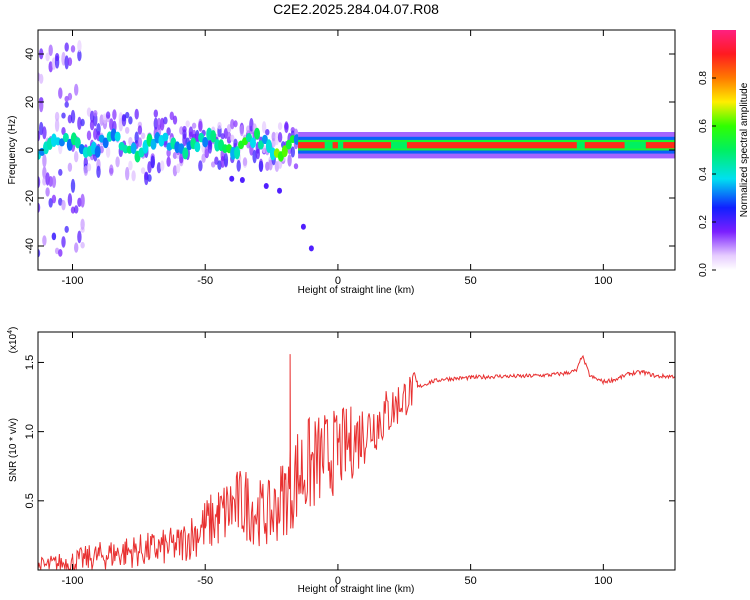 This screenshot has height=600, width=750. Describe the element at coordinates (703, 270) in the screenshot. I see `colorbar-tick-label: 0.0` at that location.